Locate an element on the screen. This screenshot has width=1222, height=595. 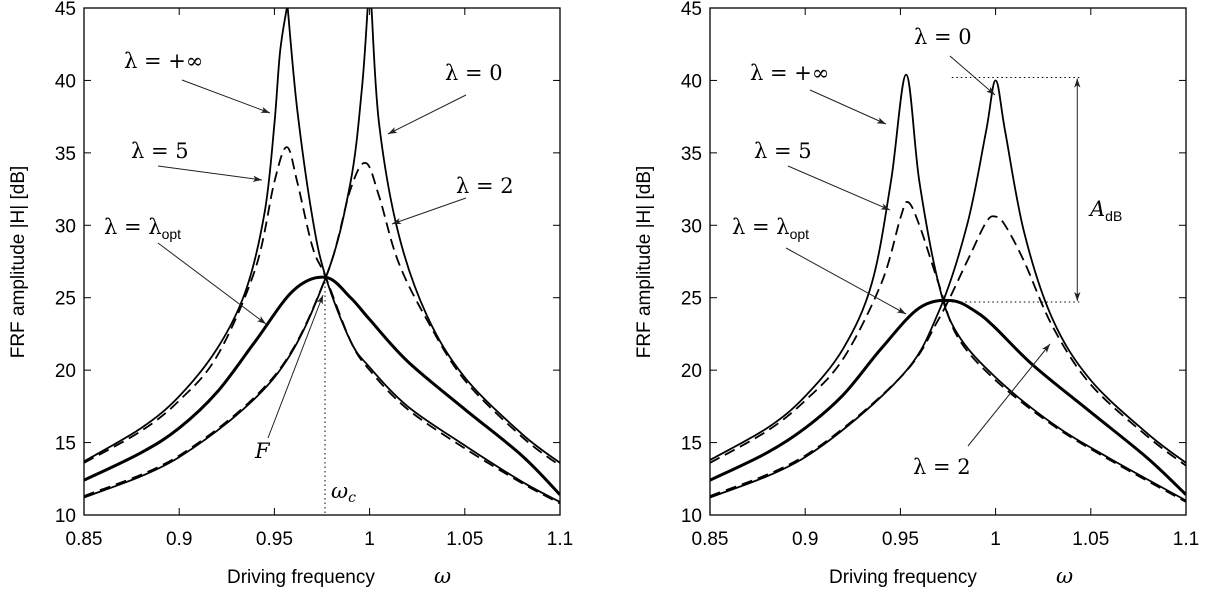
right-x-tick-label: 0.95 is located at coordinates (900, 539).